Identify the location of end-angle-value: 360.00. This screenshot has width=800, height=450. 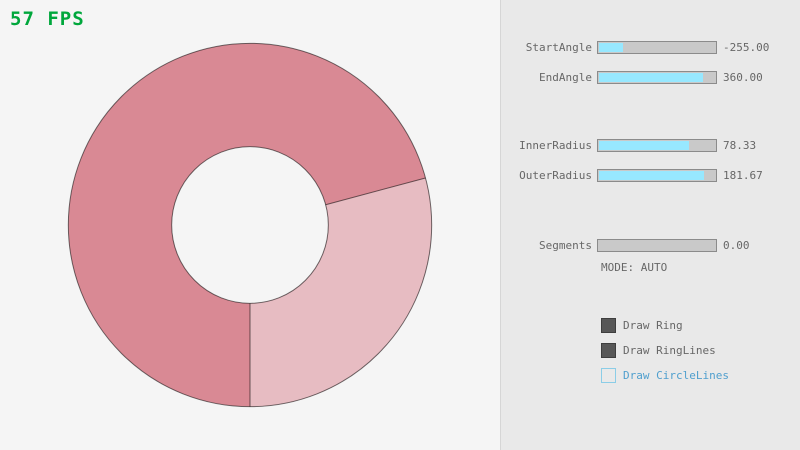
(743, 77).